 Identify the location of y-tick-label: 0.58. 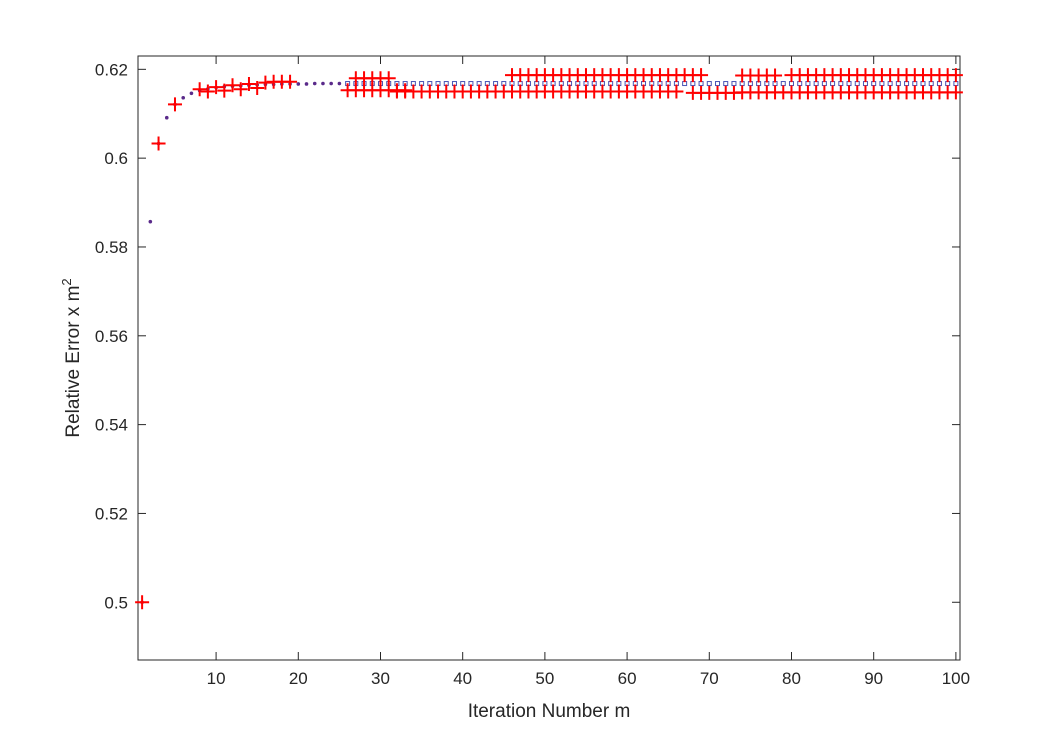
(111, 247).